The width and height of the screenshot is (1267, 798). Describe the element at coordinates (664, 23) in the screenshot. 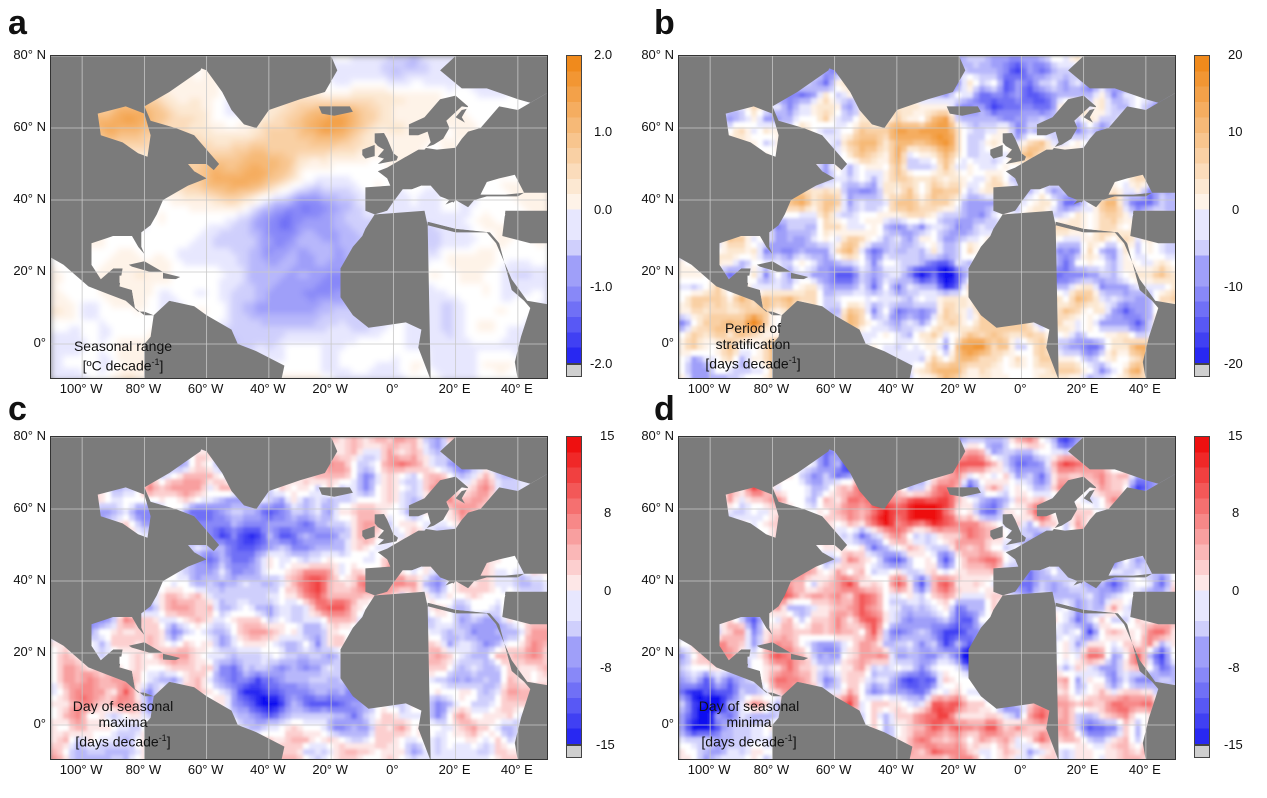

I see `panel-letter: b` at that location.